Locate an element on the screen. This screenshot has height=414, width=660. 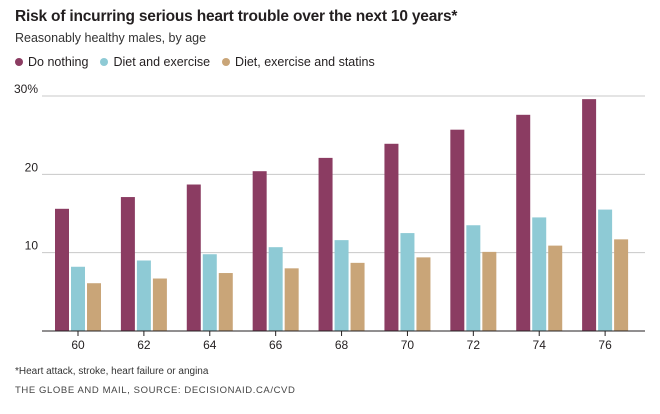
x-tick-label: 60 is located at coordinates (78, 345).